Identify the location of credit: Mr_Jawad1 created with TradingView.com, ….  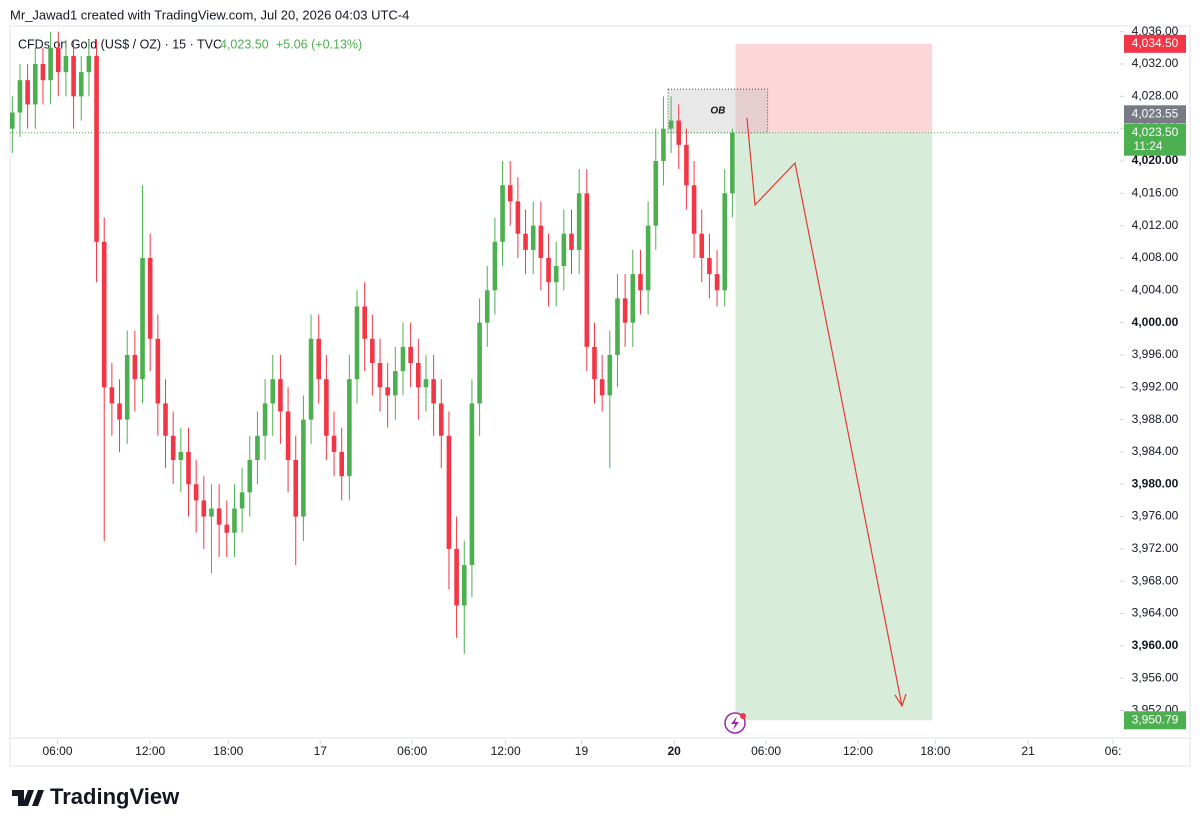
(209, 14).